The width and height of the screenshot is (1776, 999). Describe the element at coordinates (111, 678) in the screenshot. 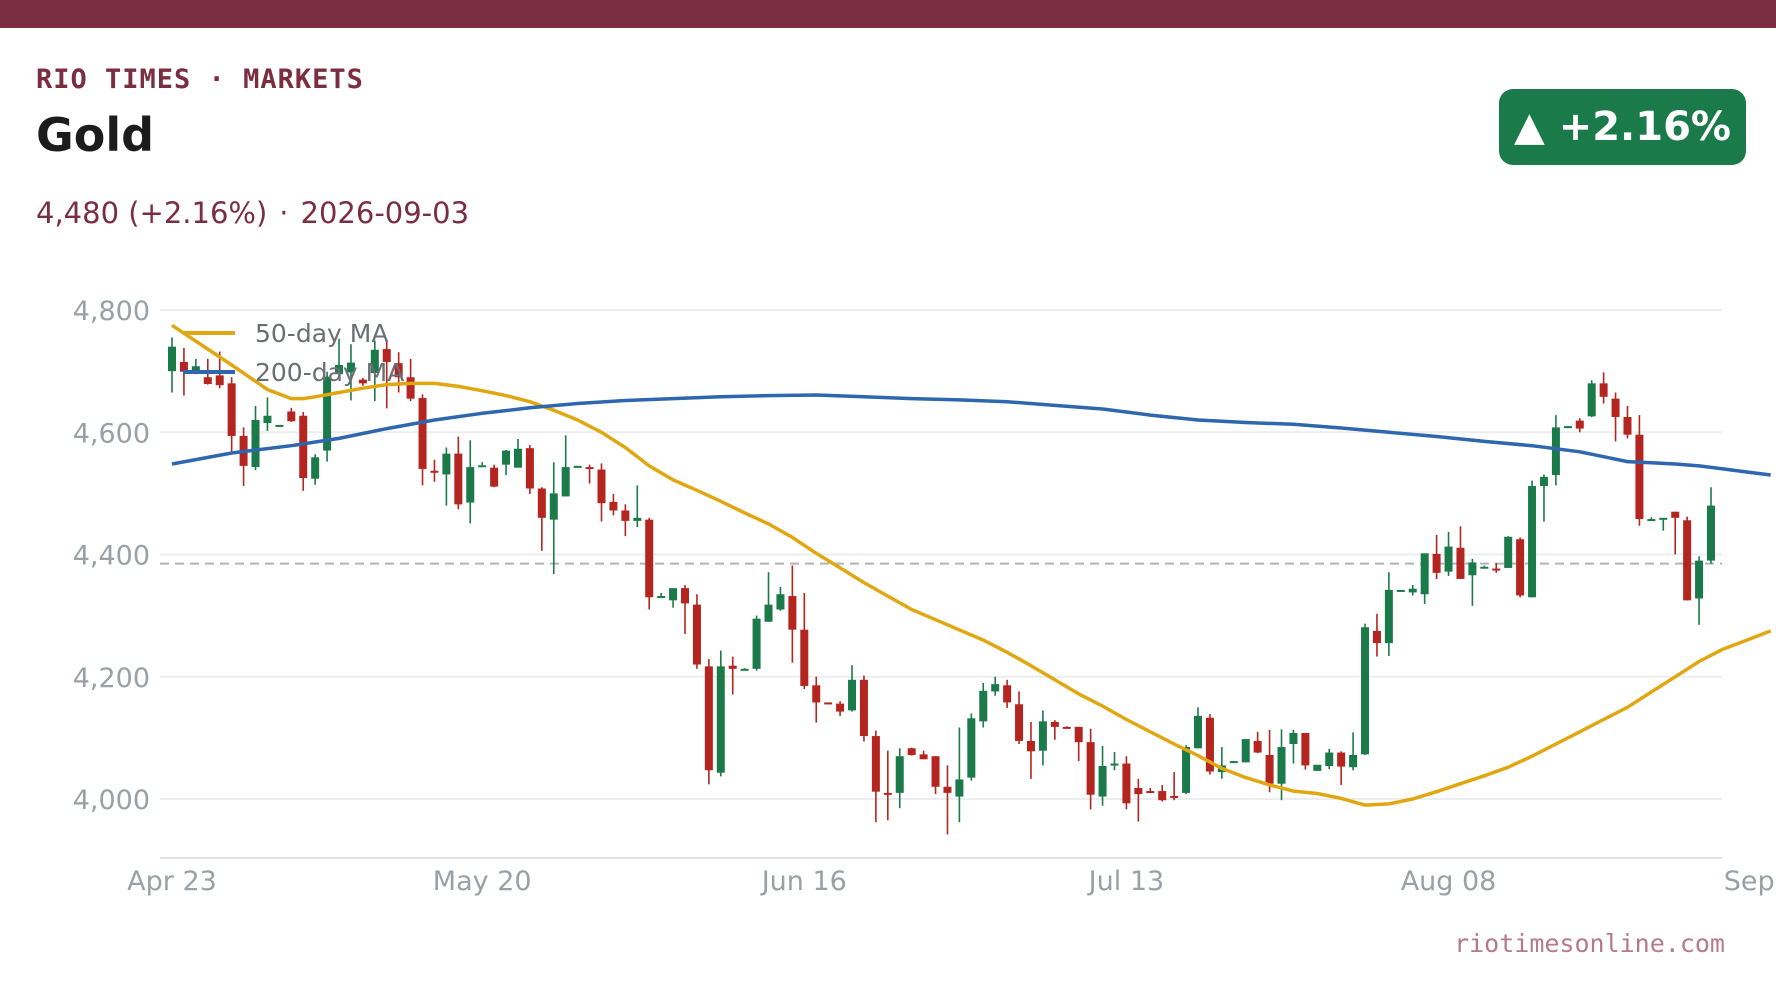

I see `y-tick-label: 4,200` at that location.